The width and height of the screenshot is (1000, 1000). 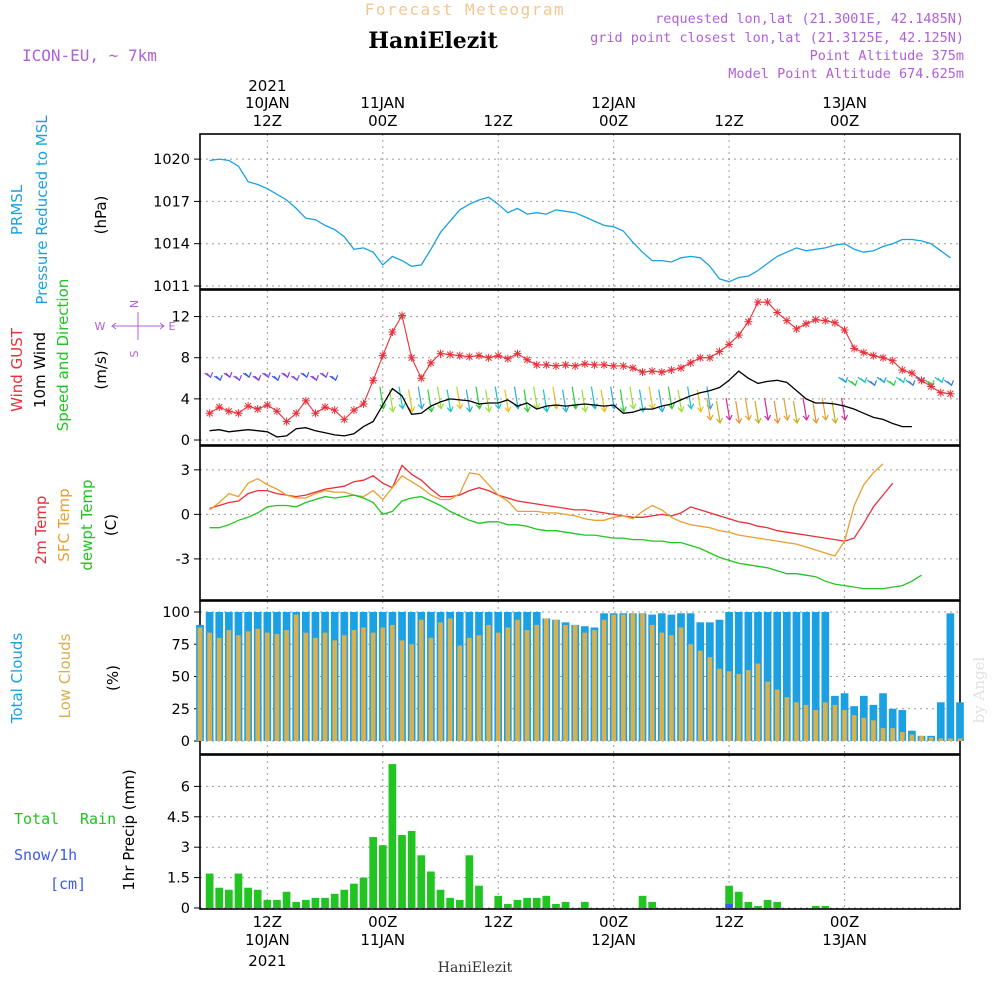 I want to click on snow-bar, so click(x=729, y=905).